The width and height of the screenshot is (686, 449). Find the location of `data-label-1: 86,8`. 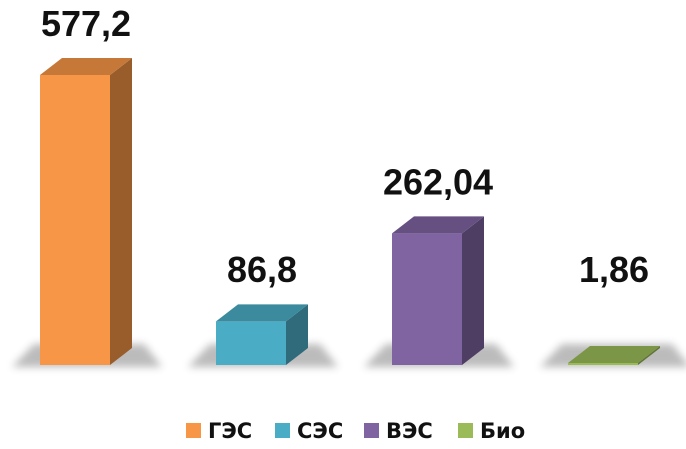

data-label-1: 86,8 is located at coordinates (262, 269).